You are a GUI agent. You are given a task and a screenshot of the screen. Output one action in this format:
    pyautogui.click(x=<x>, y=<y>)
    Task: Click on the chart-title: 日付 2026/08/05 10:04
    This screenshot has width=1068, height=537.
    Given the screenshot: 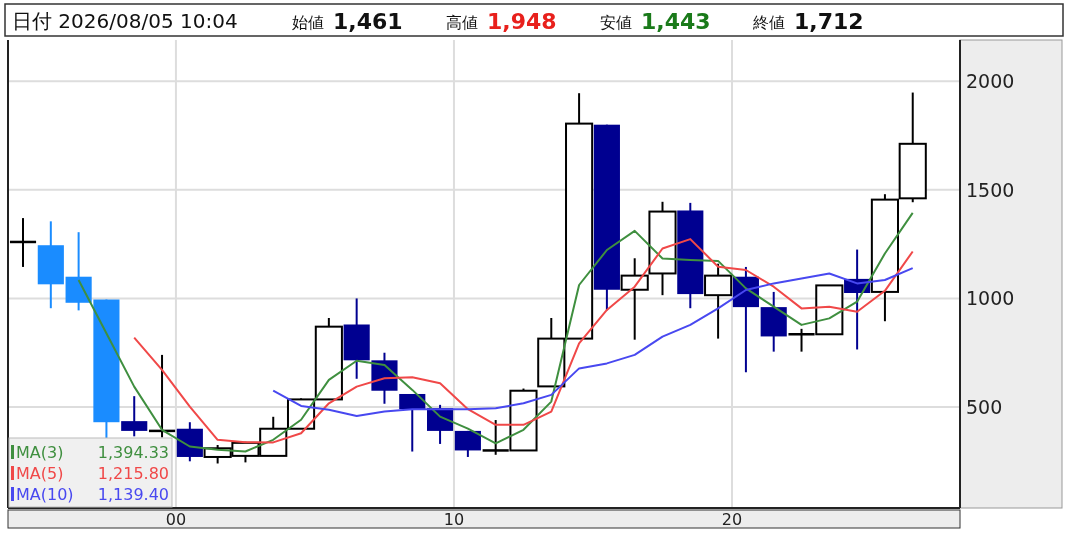 What is the action you would take?
    pyautogui.click(x=125, y=21)
    